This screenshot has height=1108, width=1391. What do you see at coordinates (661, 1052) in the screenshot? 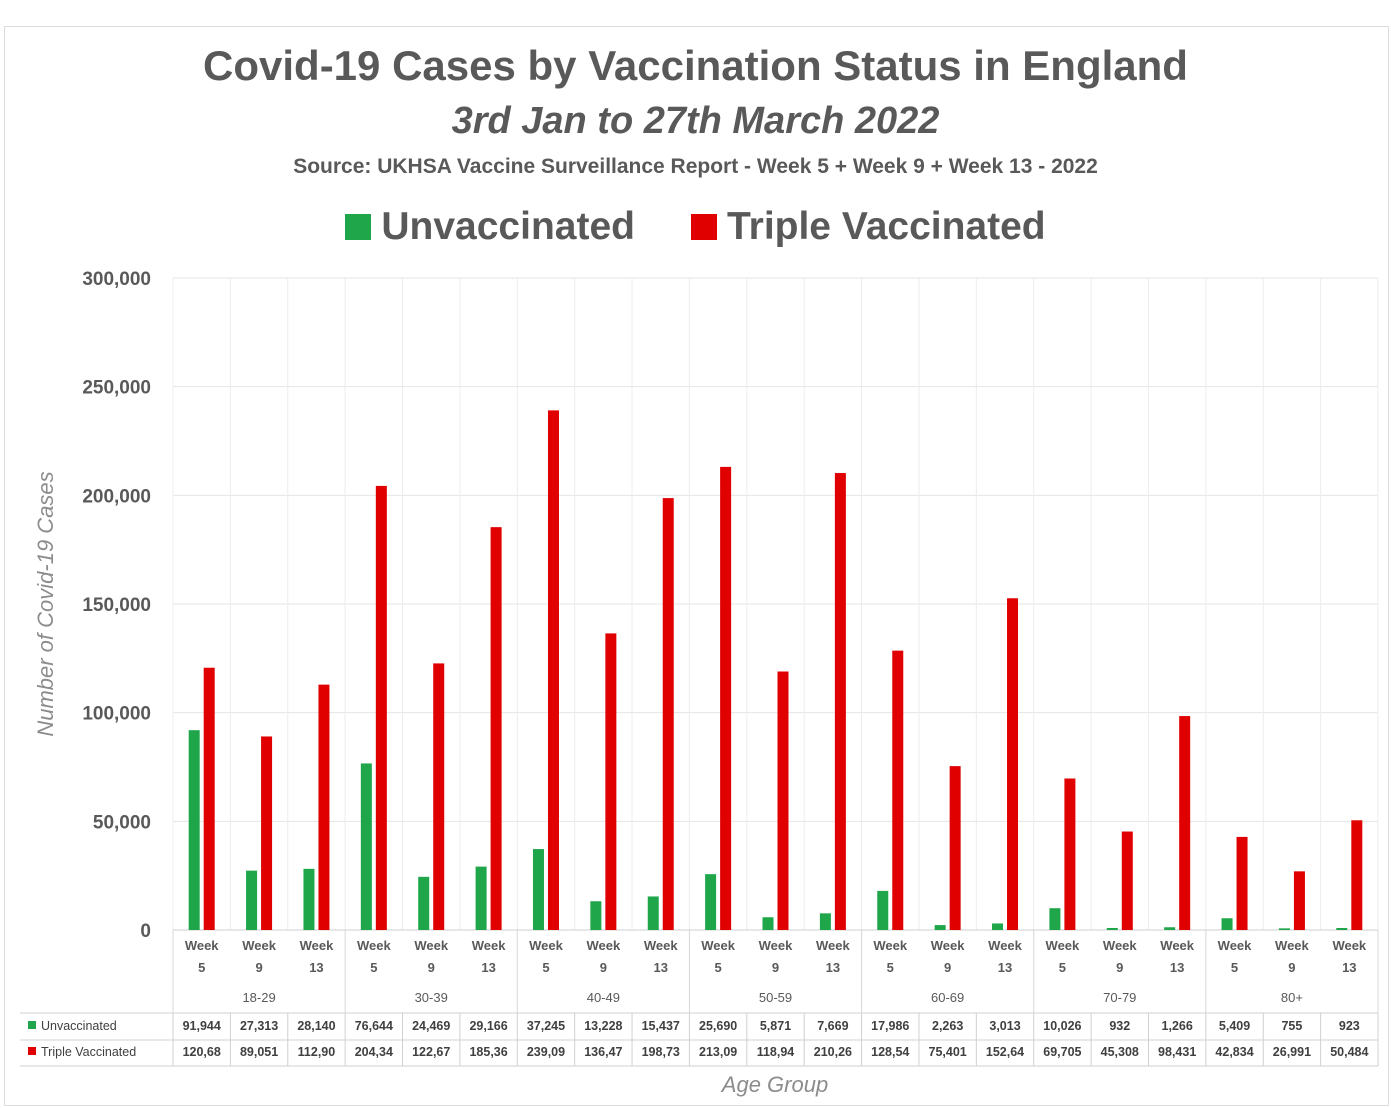
I see `data-label-triple-vaccinated: 198,73` at bounding box center [661, 1052].